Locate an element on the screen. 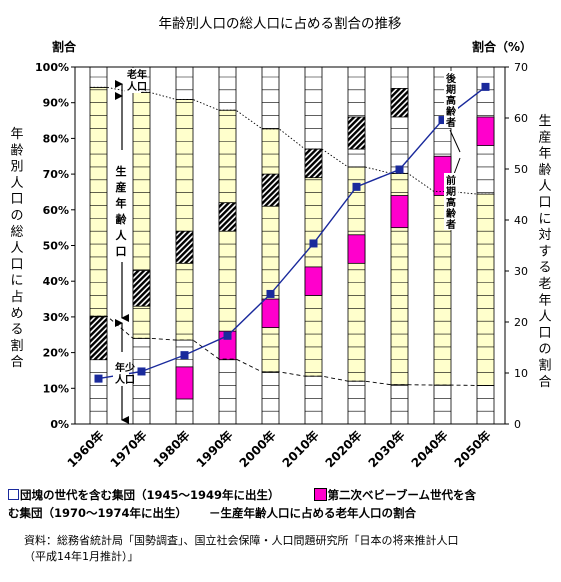 This screenshot has height=582, width=561. left-axis-title-text: 年齢別人口の総人口に占める割合 is located at coordinates (16, 248).